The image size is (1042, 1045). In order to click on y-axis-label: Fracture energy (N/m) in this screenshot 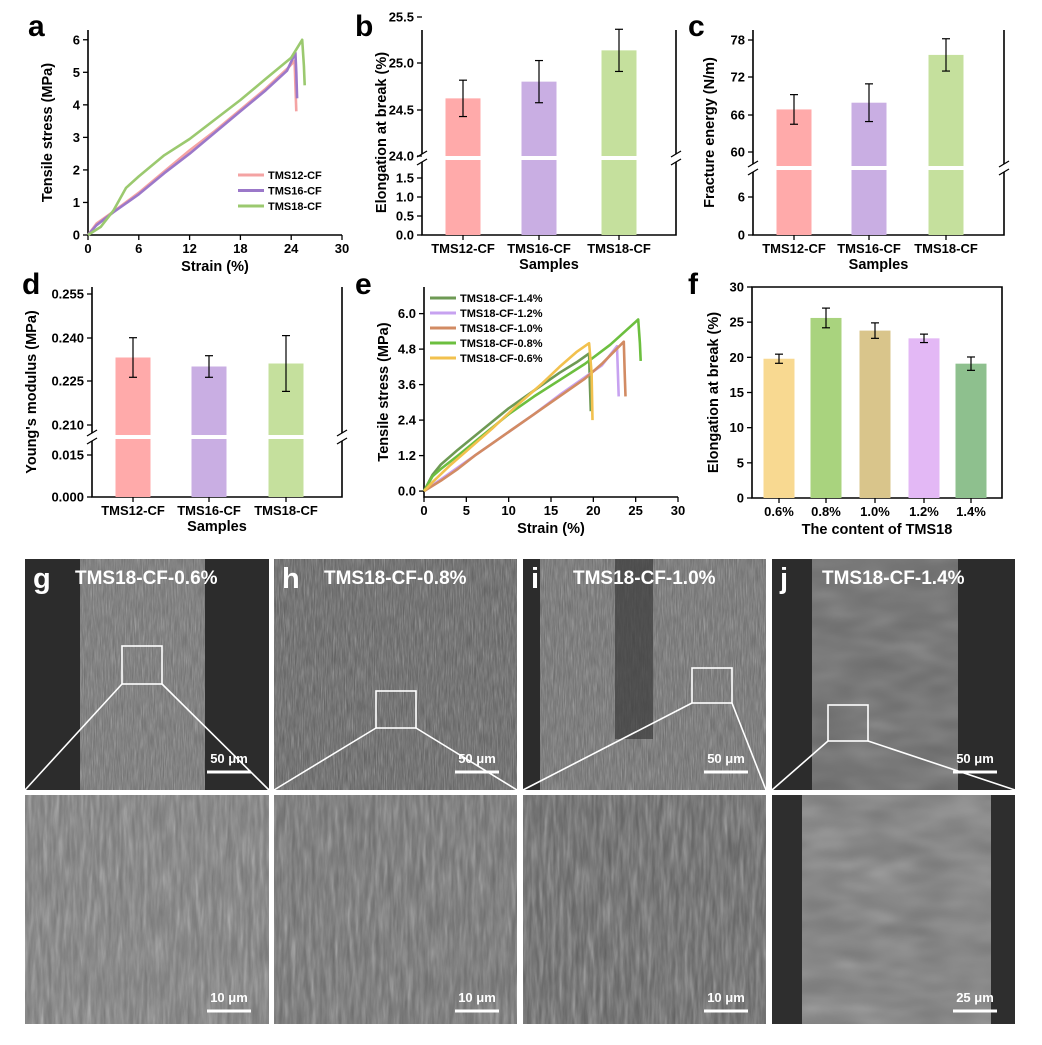, I will do `click(710, 132)`.